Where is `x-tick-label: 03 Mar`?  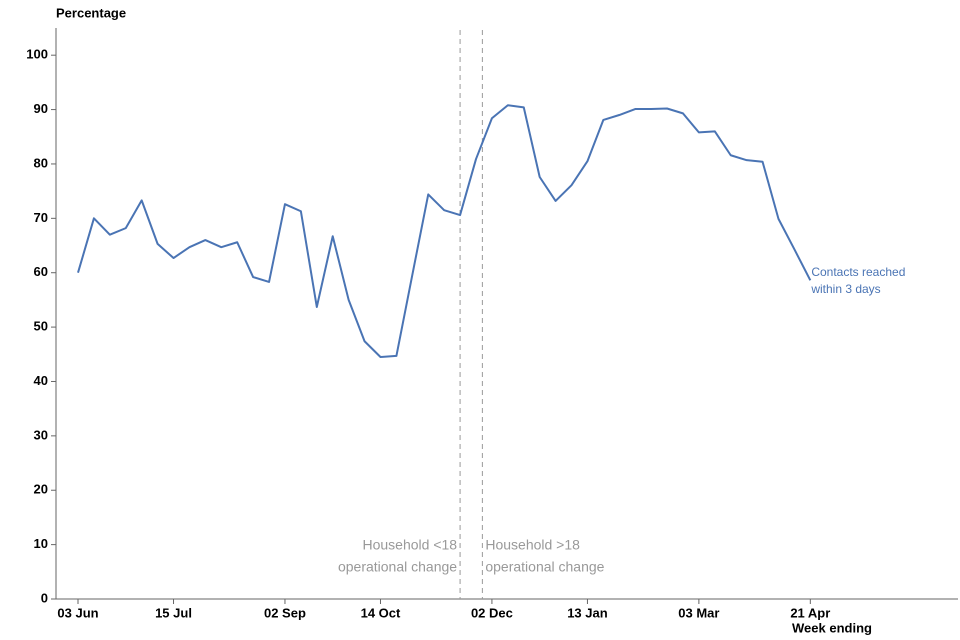
x-tick-label: 03 Mar is located at coordinates (698, 612).